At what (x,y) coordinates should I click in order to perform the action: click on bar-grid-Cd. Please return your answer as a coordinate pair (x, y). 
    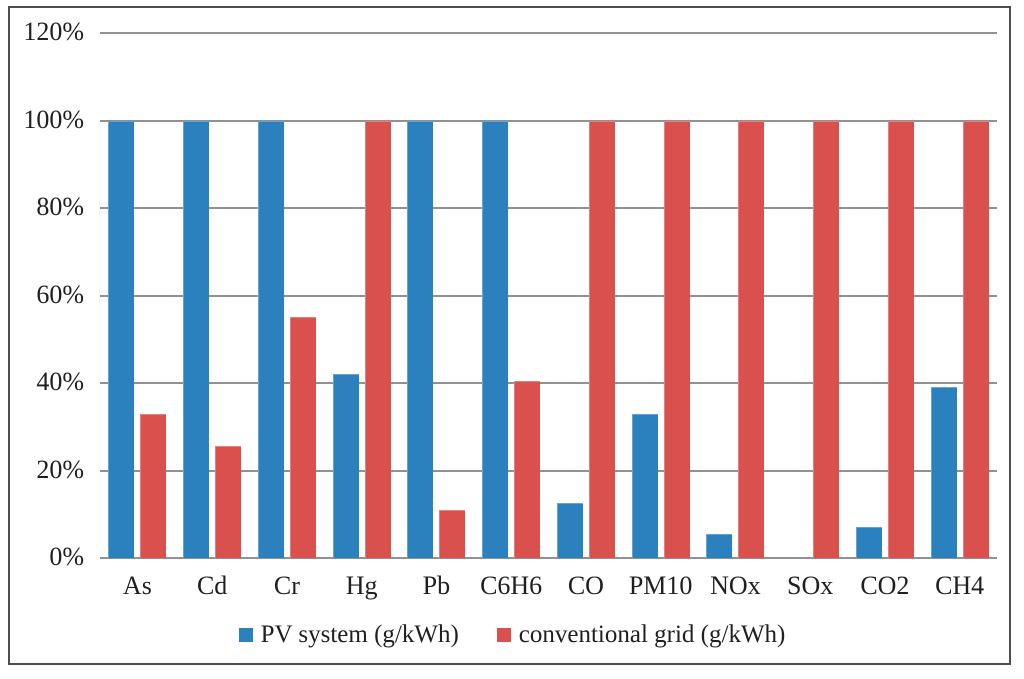
    Looking at the image, I should click on (228, 502).